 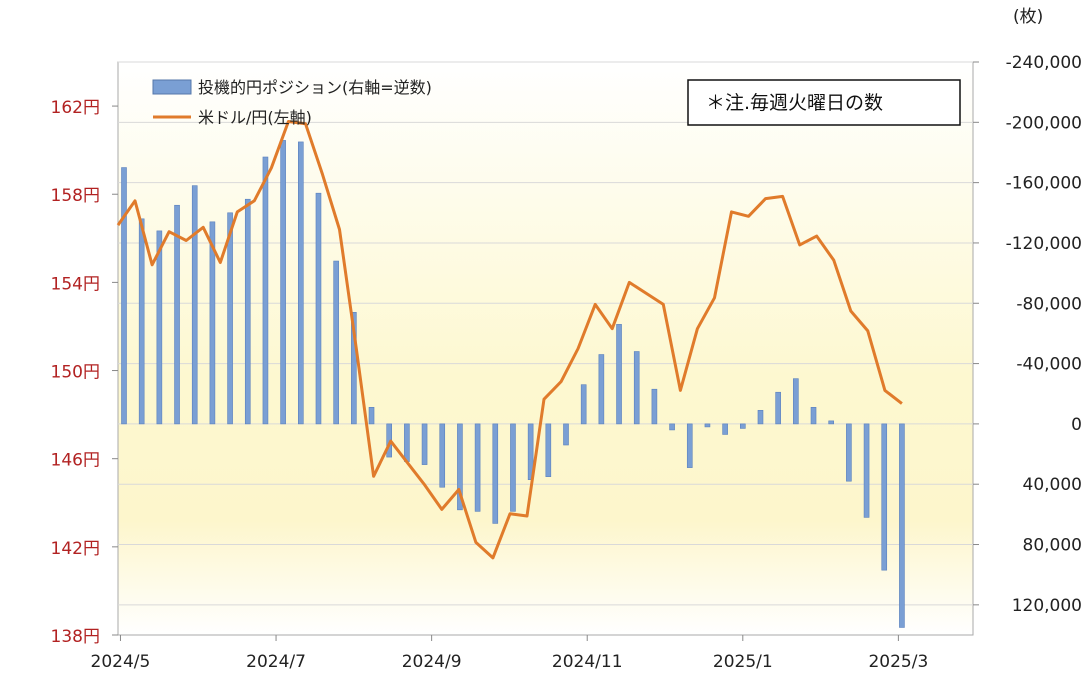 What do you see at coordinates (1044, 63) in the screenshot?
I see `right-tick-label: -240,000` at bounding box center [1044, 63].